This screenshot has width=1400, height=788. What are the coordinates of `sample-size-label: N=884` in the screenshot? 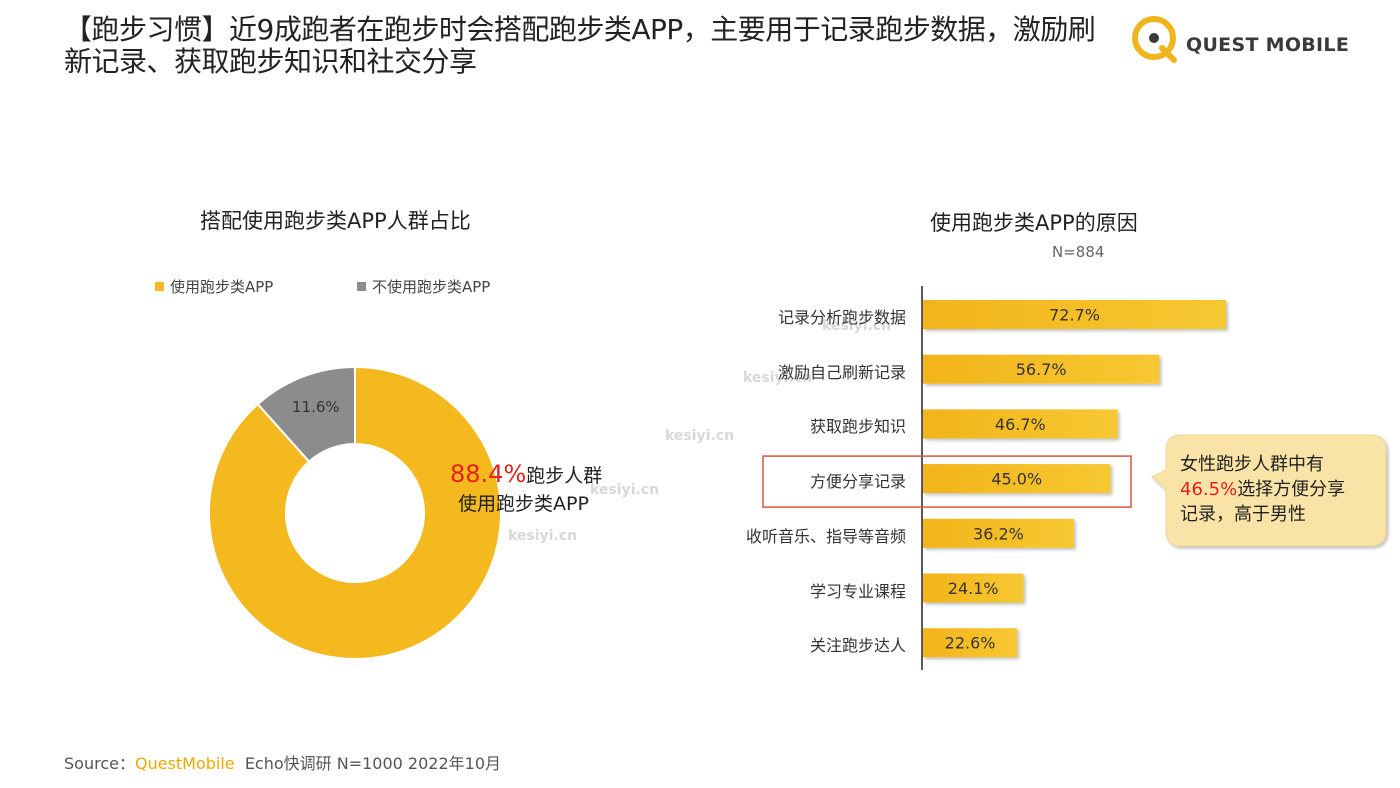 It's located at (1078, 252).